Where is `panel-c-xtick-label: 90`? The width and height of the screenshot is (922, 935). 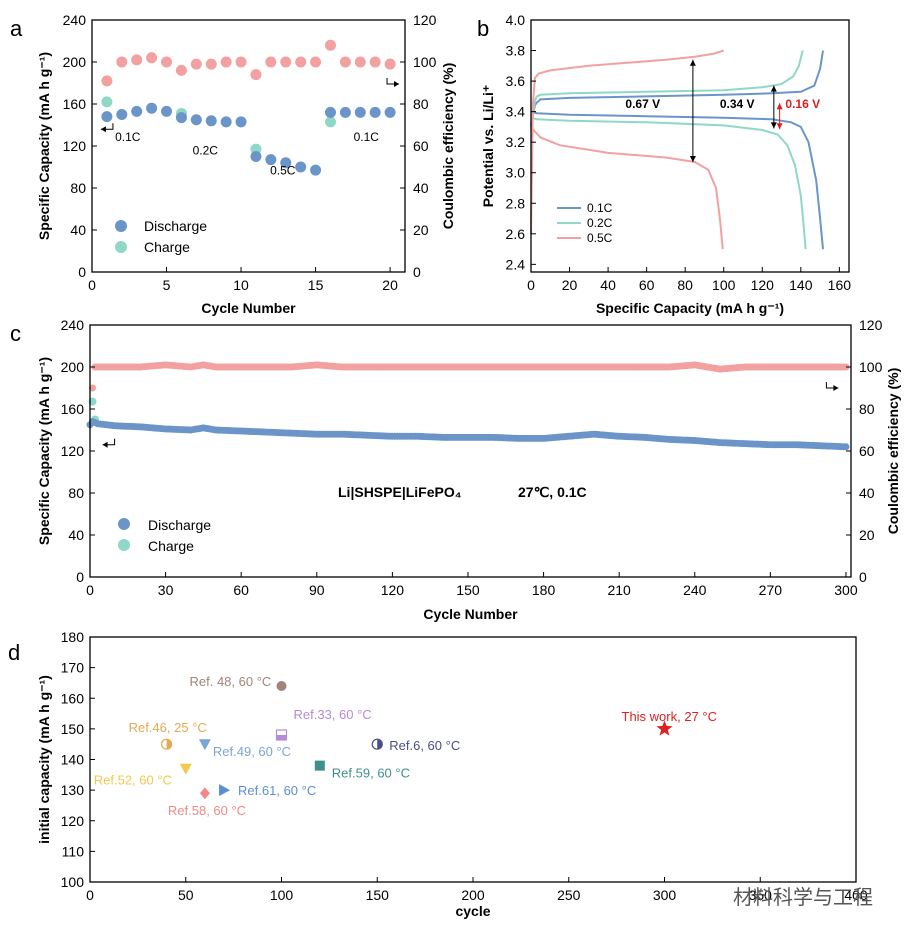 panel-c-xtick-label: 90 is located at coordinates (317, 590).